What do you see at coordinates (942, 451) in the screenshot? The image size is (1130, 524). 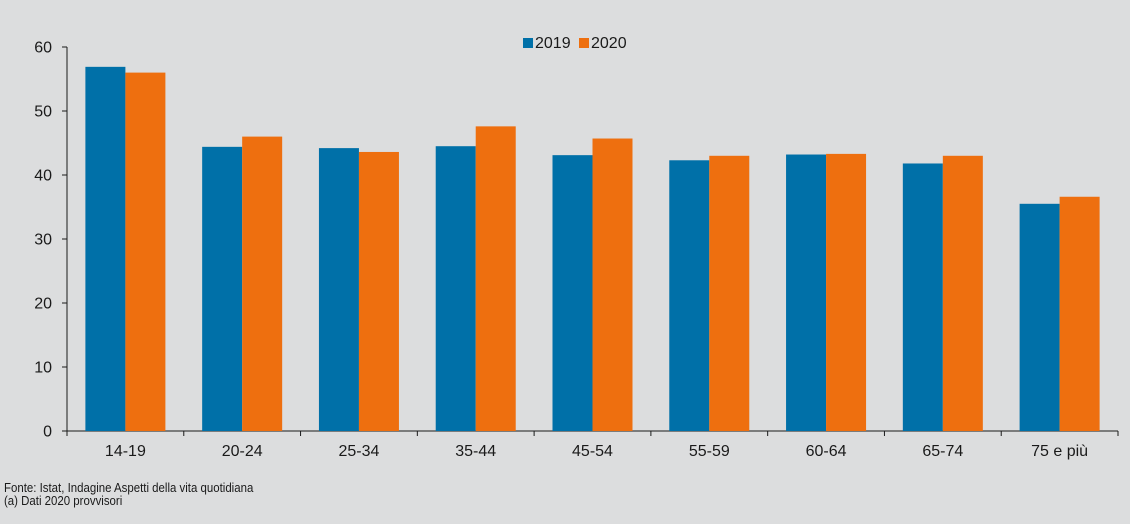 I see `x-tick-label: 65-74` at bounding box center [942, 451].